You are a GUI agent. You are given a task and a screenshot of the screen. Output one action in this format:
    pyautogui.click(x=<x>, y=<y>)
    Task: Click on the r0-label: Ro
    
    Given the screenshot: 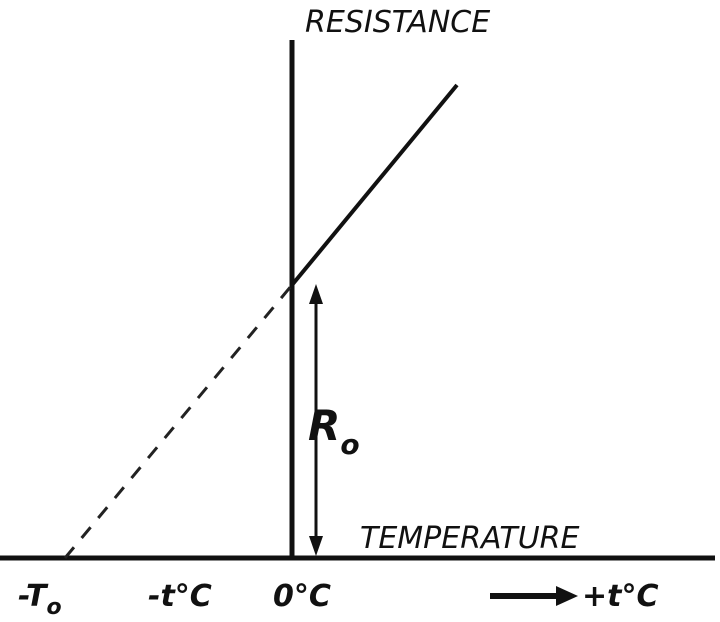 What is the action you would take?
    pyautogui.click(x=334, y=431)
    